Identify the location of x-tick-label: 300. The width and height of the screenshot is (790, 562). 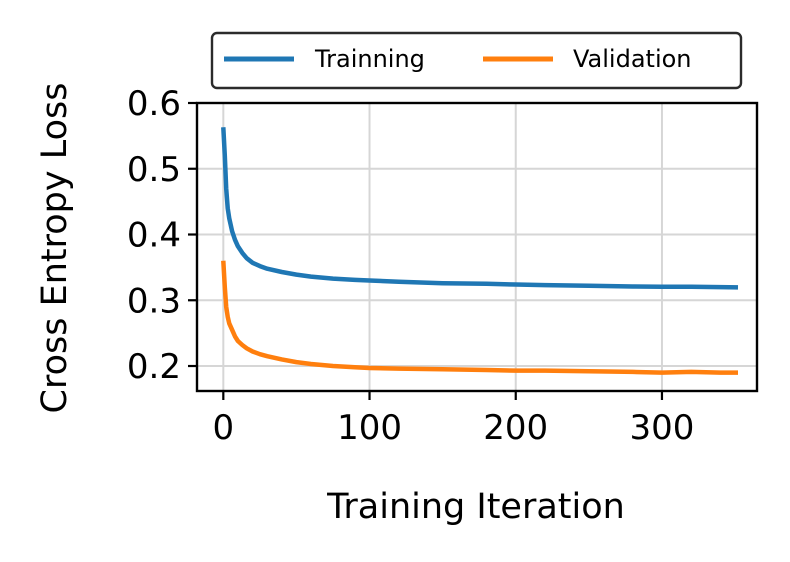
(662, 428).